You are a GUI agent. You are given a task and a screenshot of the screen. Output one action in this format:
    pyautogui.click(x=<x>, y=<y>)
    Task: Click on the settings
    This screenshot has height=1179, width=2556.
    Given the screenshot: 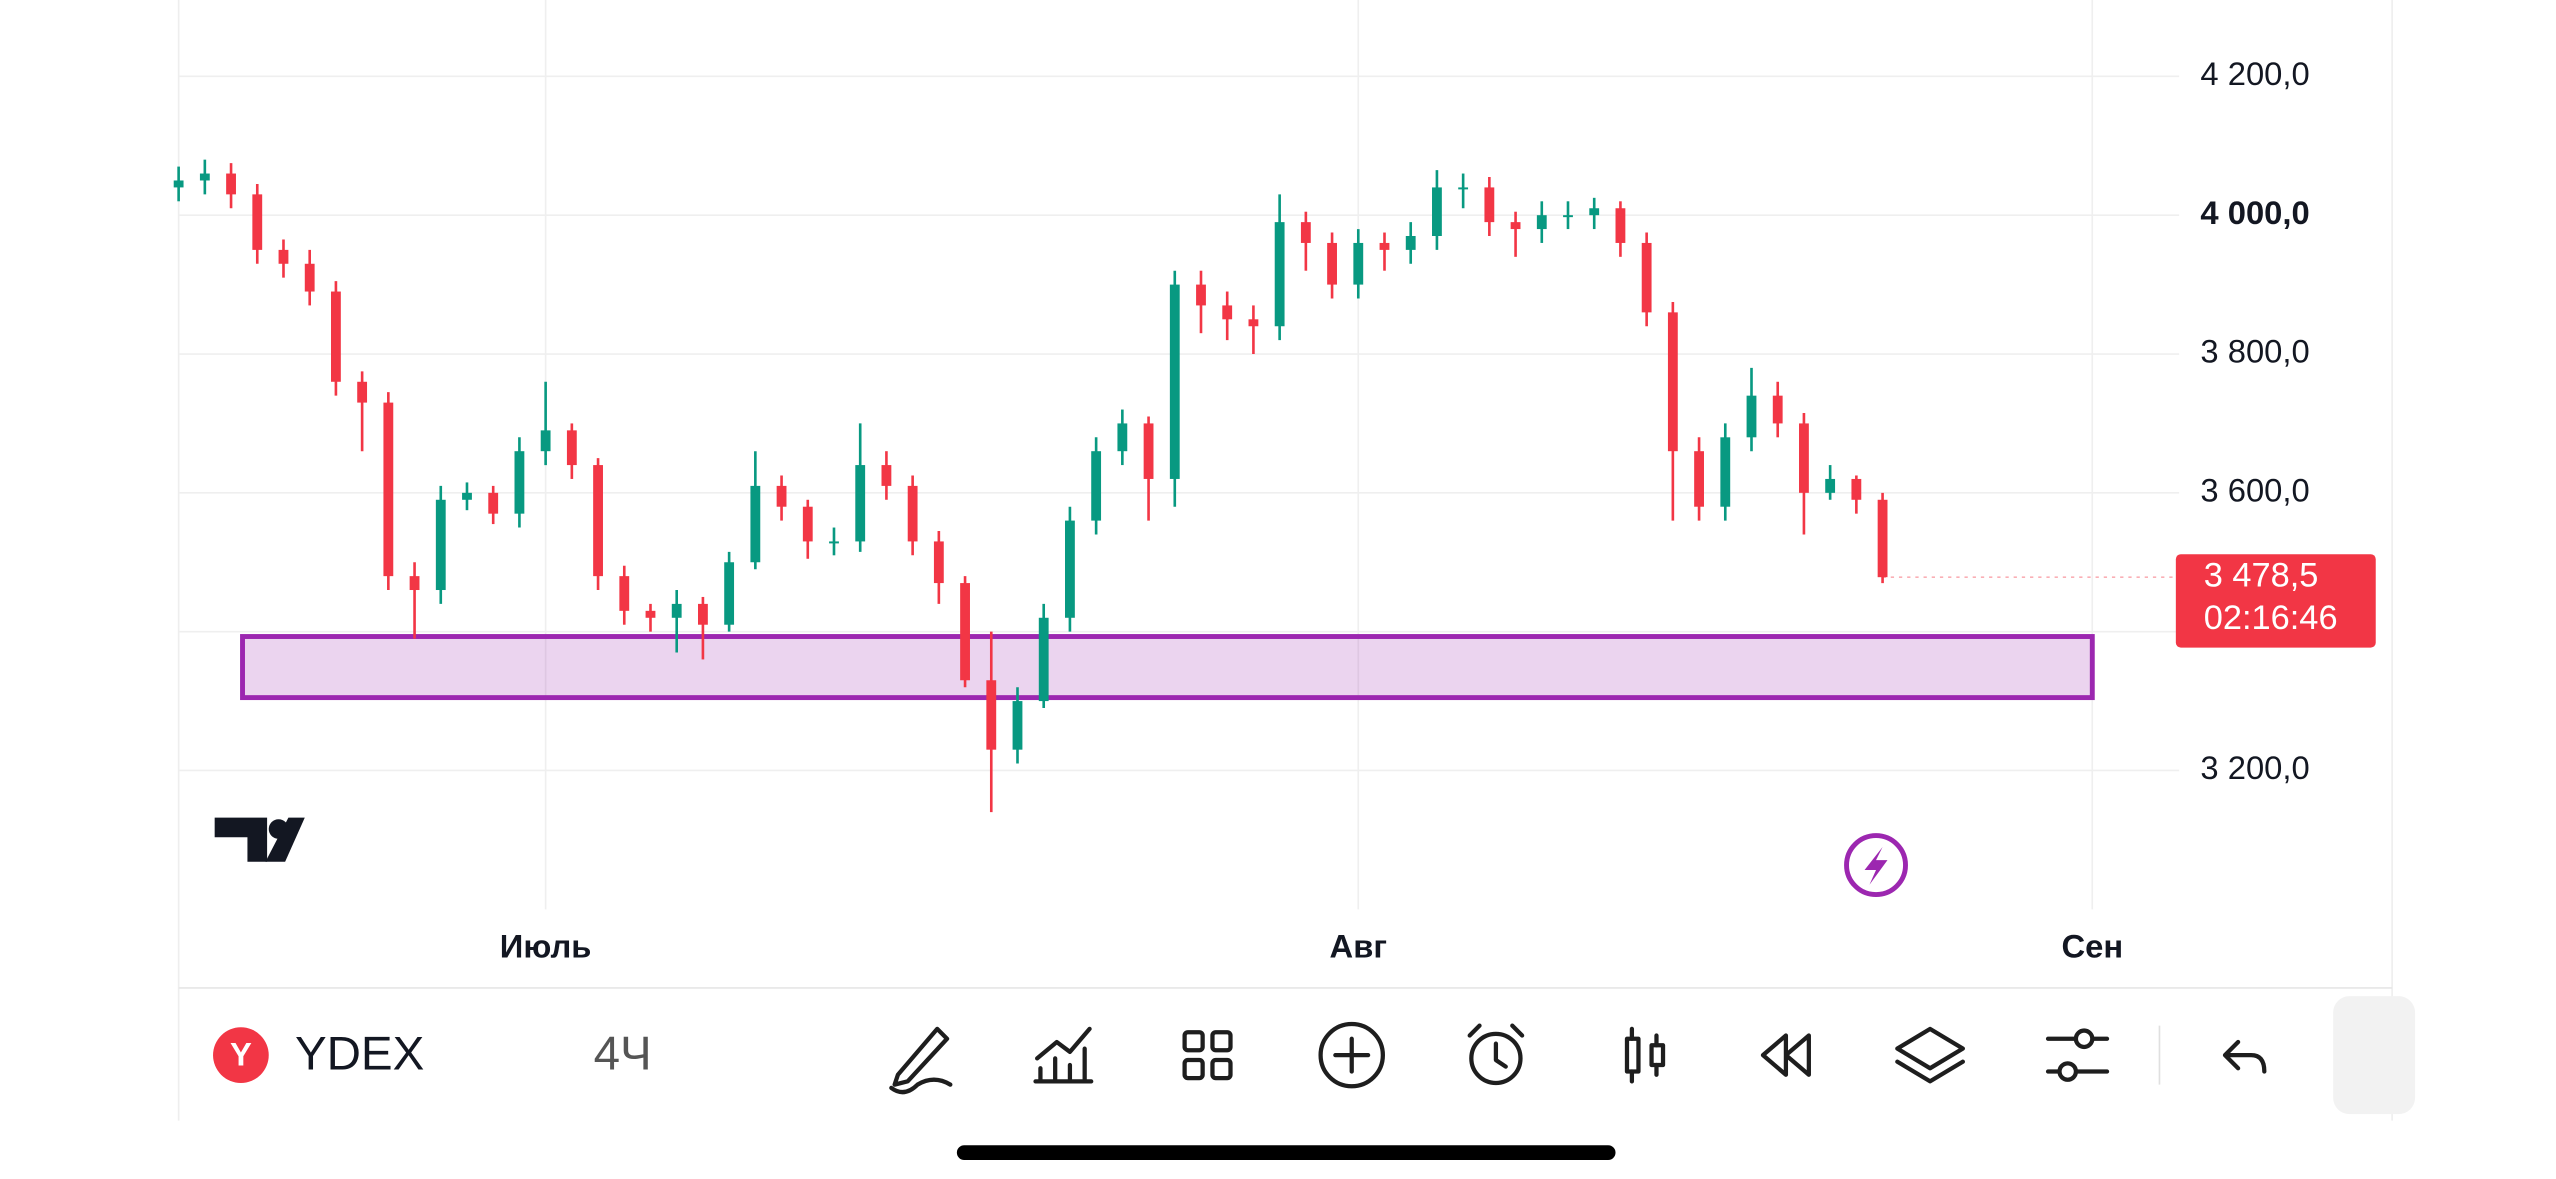 What is the action you would take?
    pyautogui.click(x=2077, y=1055)
    